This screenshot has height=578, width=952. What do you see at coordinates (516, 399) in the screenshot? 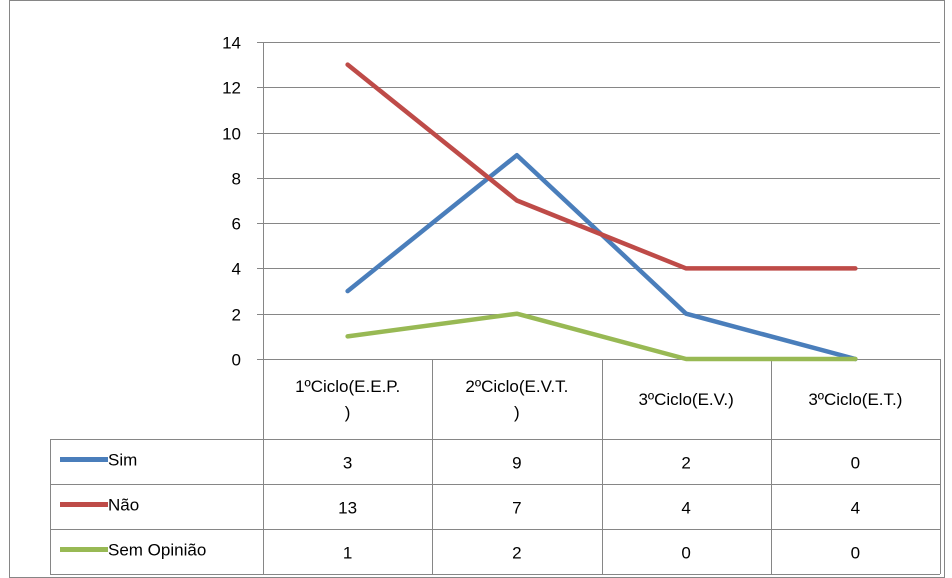
I see `x-category-label: 2ºCiclo(E.V.T.)` at bounding box center [516, 399].